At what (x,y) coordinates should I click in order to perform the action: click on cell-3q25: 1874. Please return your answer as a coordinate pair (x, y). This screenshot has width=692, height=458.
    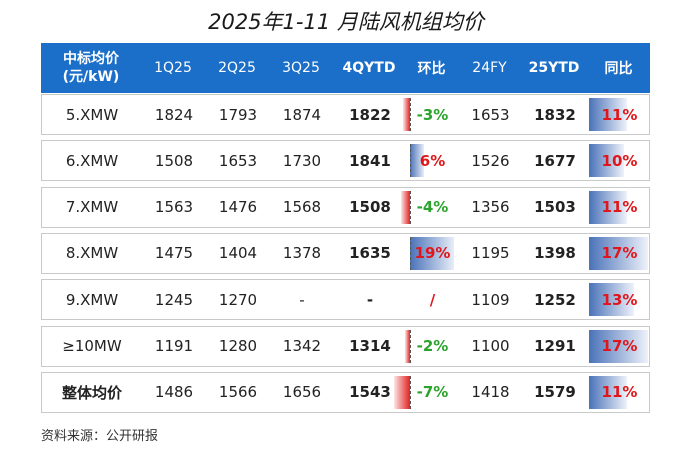
    Looking at the image, I should click on (302, 114).